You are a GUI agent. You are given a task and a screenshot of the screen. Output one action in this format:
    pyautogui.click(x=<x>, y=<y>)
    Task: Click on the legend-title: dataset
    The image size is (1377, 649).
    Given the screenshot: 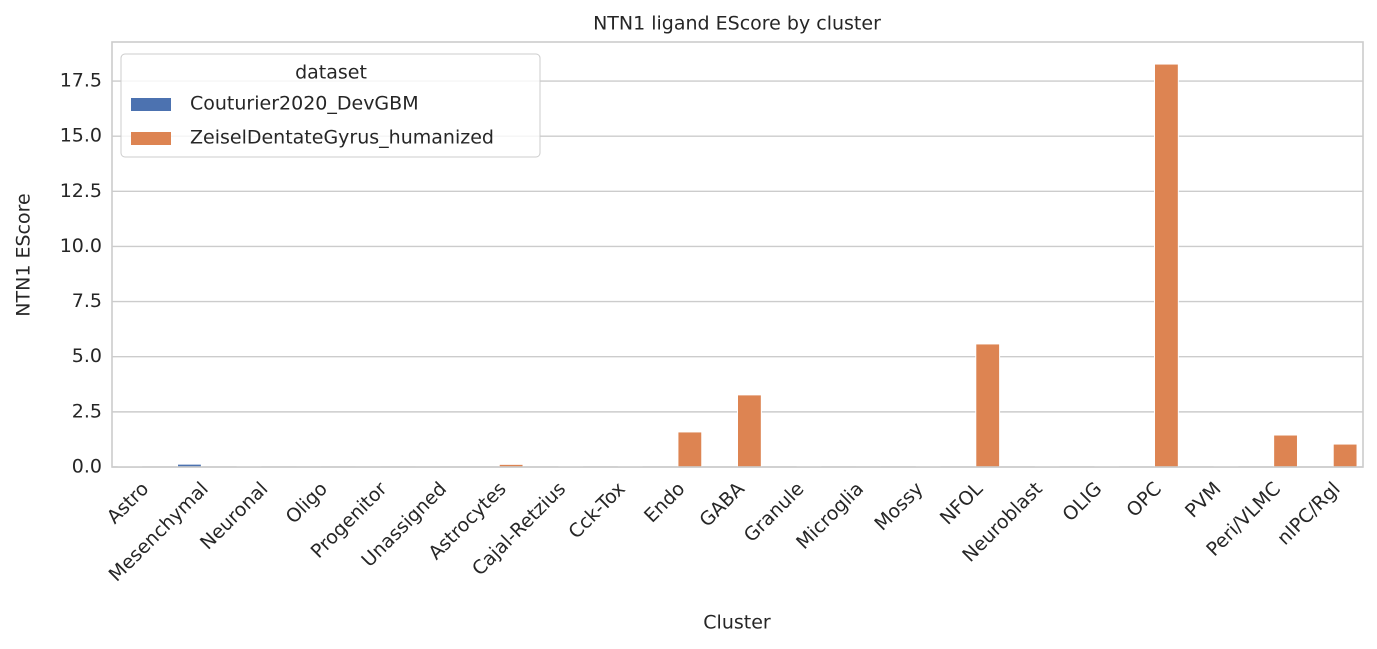 What is the action you would take?
    pyautogui.click(x=331, y=73)
    